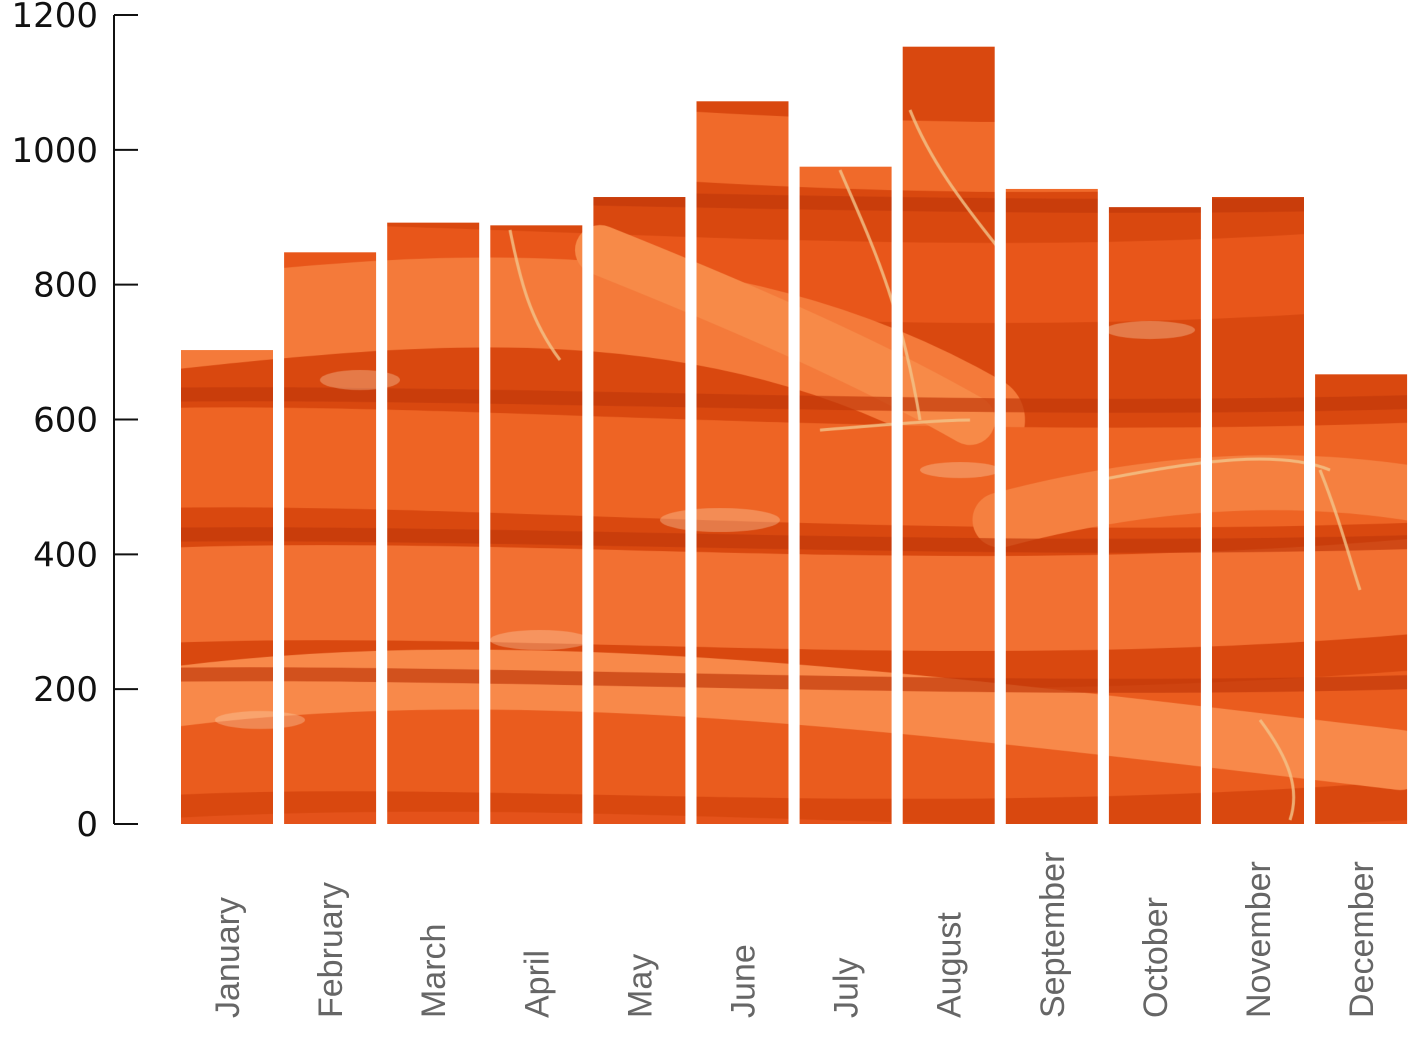  What do you see at coordinates (65, 690) in the screenshot?
I see `y-tick-label: 200` at bounding box center [65, 690].